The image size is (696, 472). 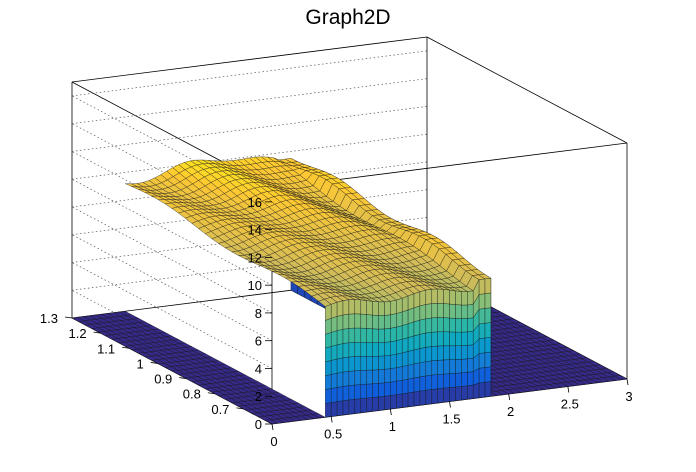 What do you see at coordinates (258, 313) in the screenshot?
I see `z-tick-label: 8` at bounding box center [258, 313].